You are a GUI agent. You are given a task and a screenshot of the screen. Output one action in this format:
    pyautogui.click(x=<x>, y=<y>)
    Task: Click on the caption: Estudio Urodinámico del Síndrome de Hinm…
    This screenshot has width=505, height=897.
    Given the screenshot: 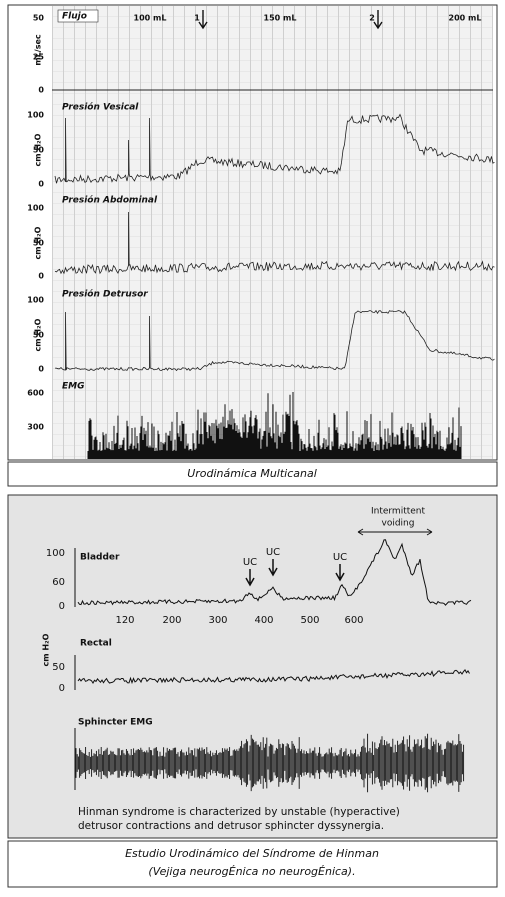 What is the action you would take?
    pyautogui.click(x=252, y=853)
    